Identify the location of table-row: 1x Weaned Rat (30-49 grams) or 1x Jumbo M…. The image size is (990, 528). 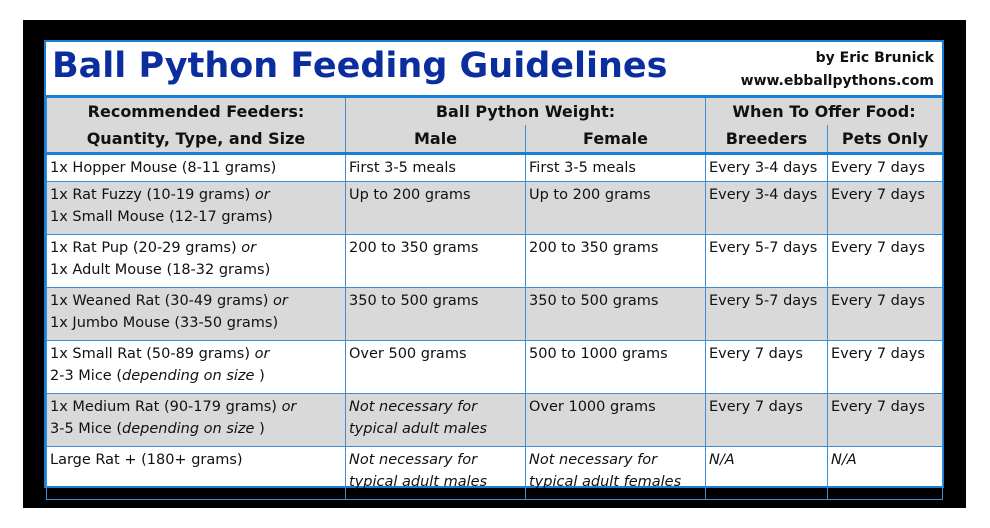
(495, 314).